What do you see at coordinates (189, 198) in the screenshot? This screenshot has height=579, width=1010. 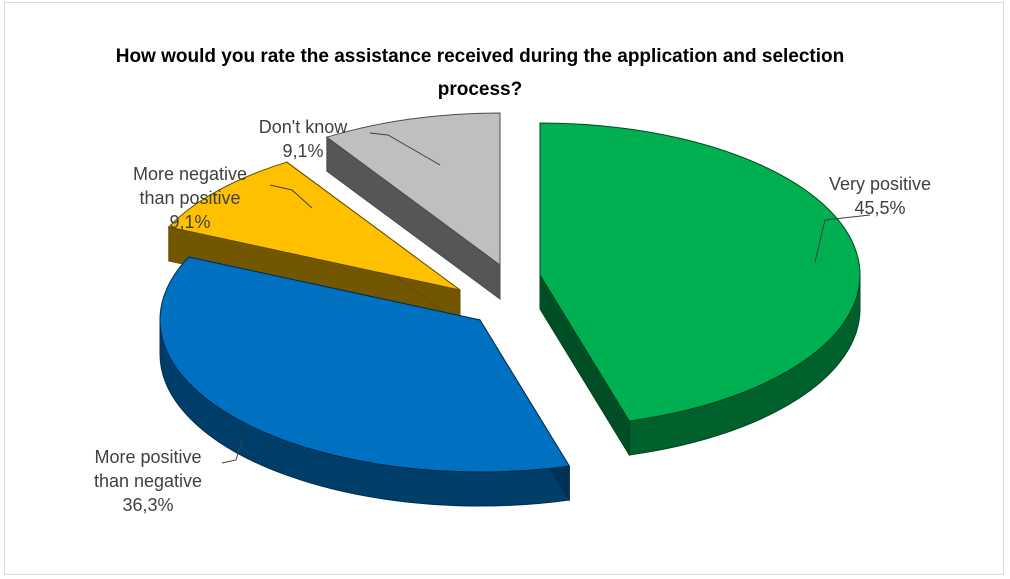 I see `slice-category-label-2: than positive` at bounding box center [189, 198].